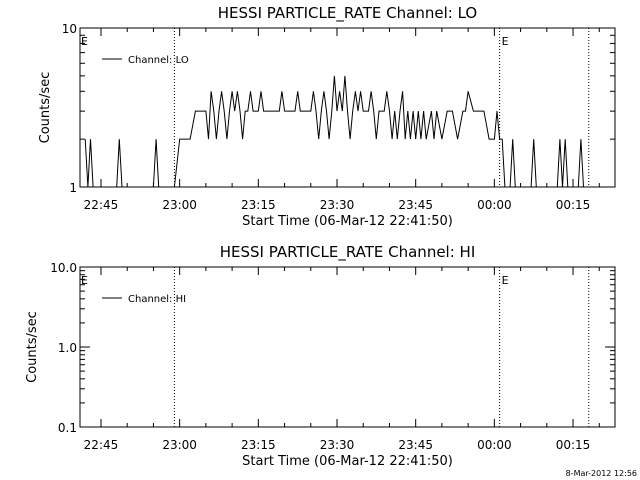 Image resolution: width=640 pixels, height=480 pixels. What do you see at coordinates (158, 60) in the screenshot?
I see `legend-label: Channel: LO` at bounding box center [158, 60].